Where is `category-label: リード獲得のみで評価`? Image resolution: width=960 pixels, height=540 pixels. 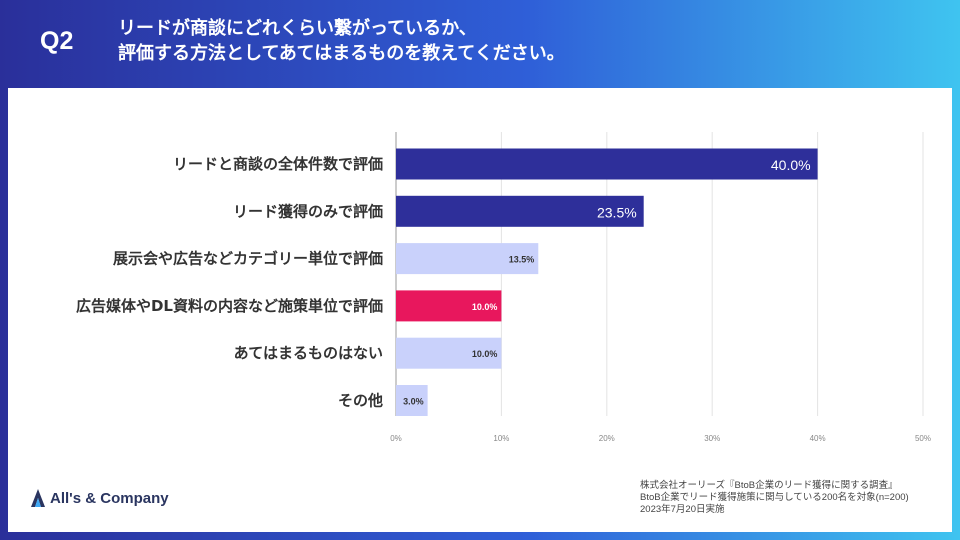 category-label: リード獲得のみで評価 is located at coordinates (308, 211).